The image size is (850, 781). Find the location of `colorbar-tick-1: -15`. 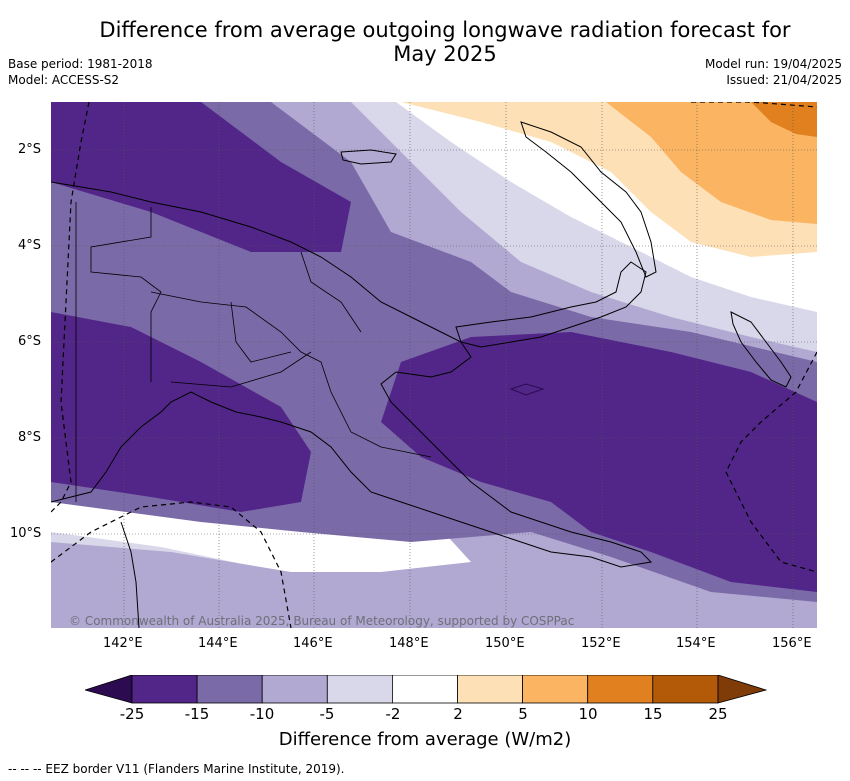

colorbar-tick-1: -15 is located at coordinates (197, 714).